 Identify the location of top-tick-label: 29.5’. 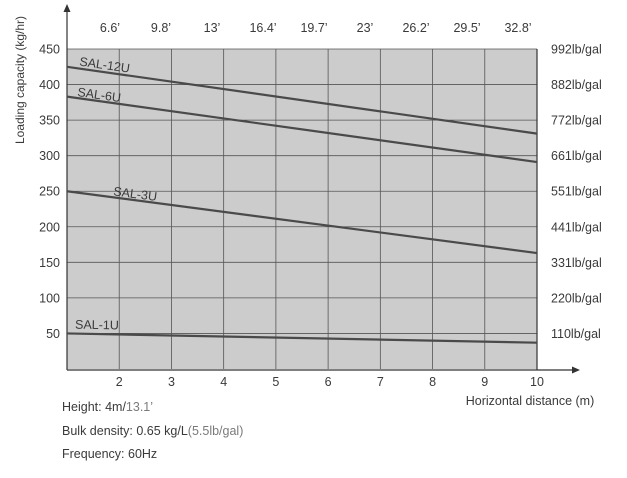
(466, 28).